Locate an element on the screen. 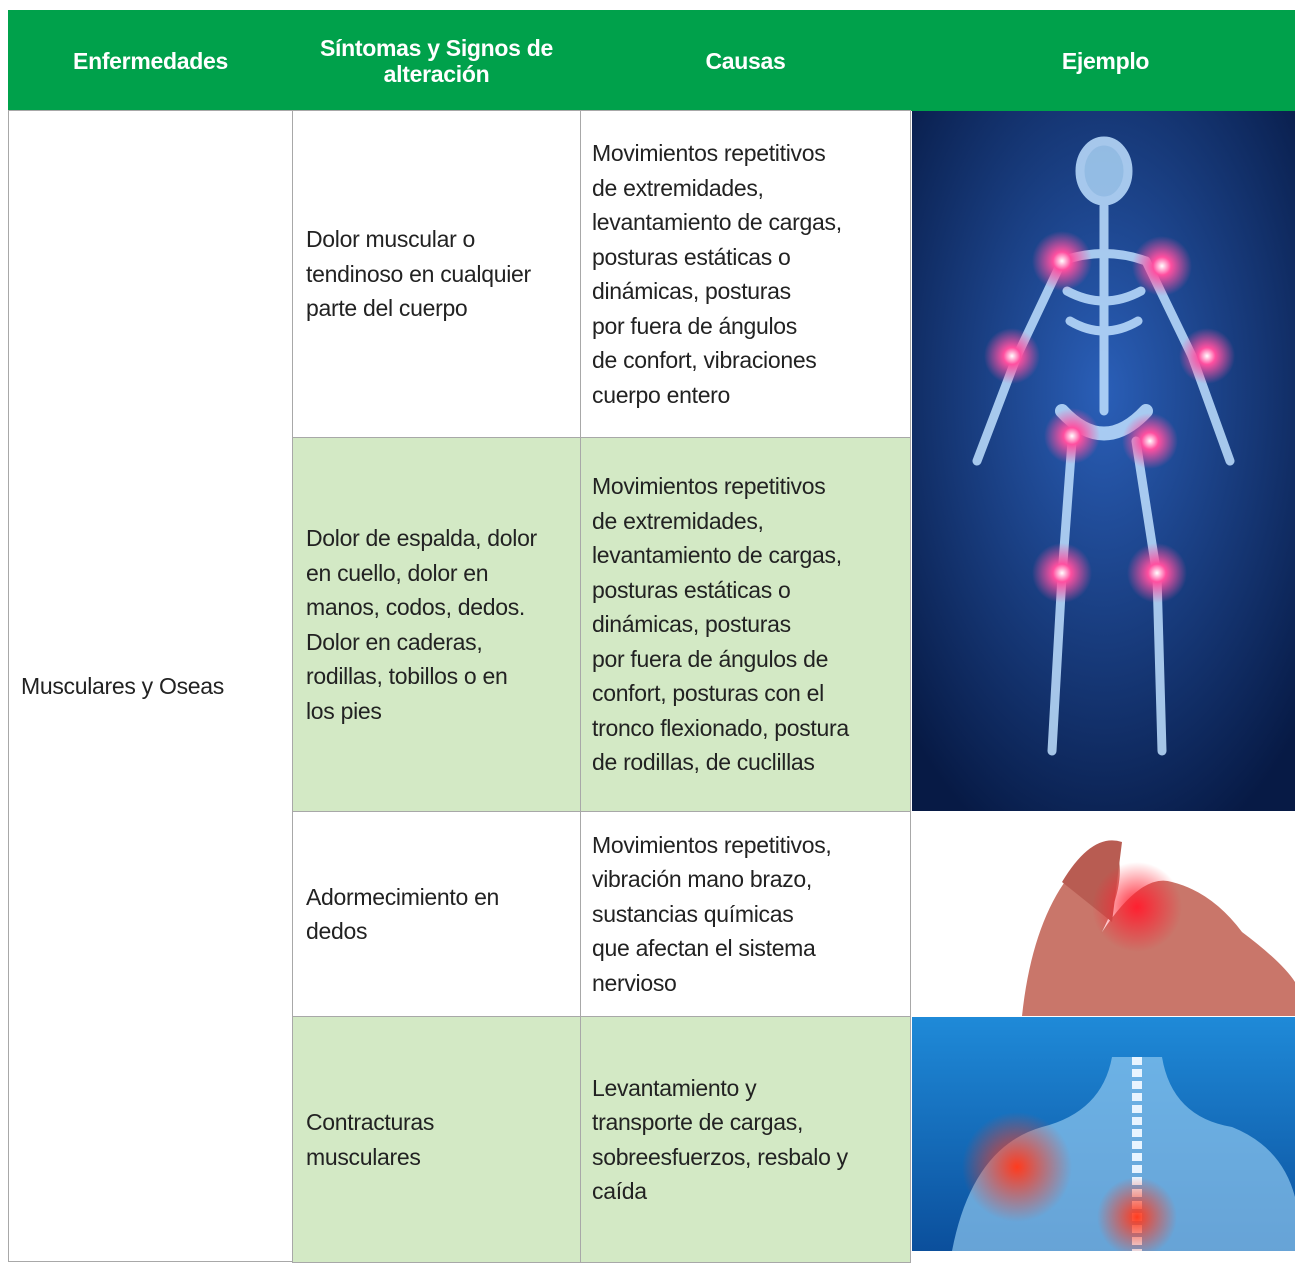  text-line: Musculares y Oseas is located at coordinates (122, 685).